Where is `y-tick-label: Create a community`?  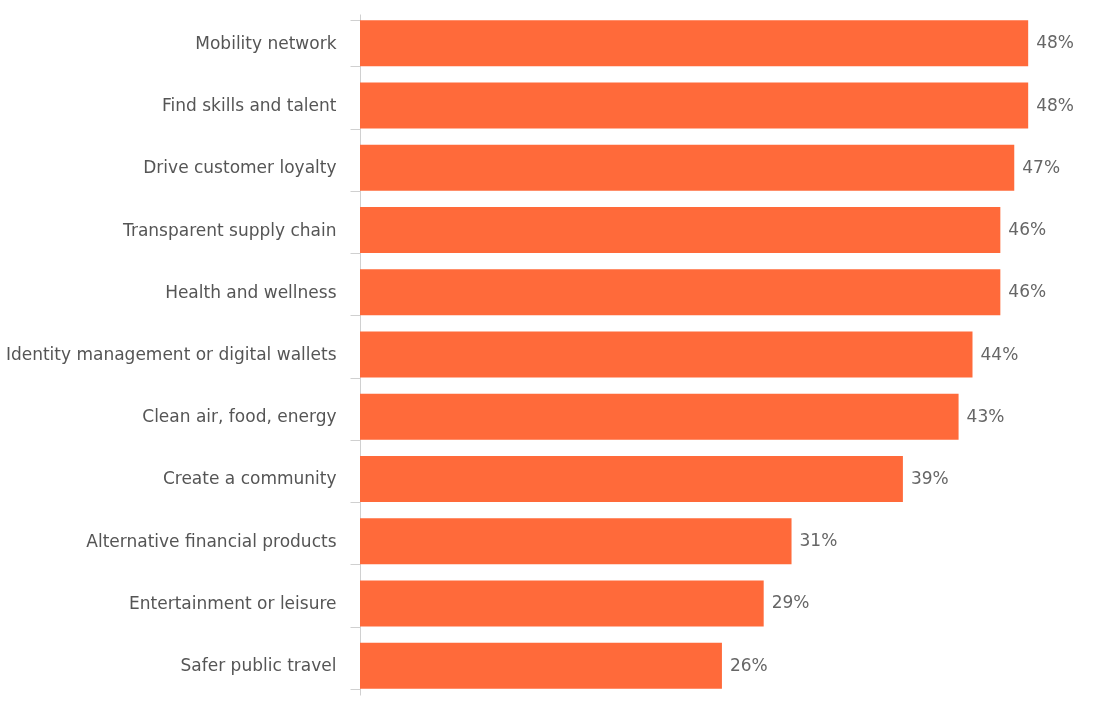 y-tick-label: Create a community is located at coordinates (249, 478).